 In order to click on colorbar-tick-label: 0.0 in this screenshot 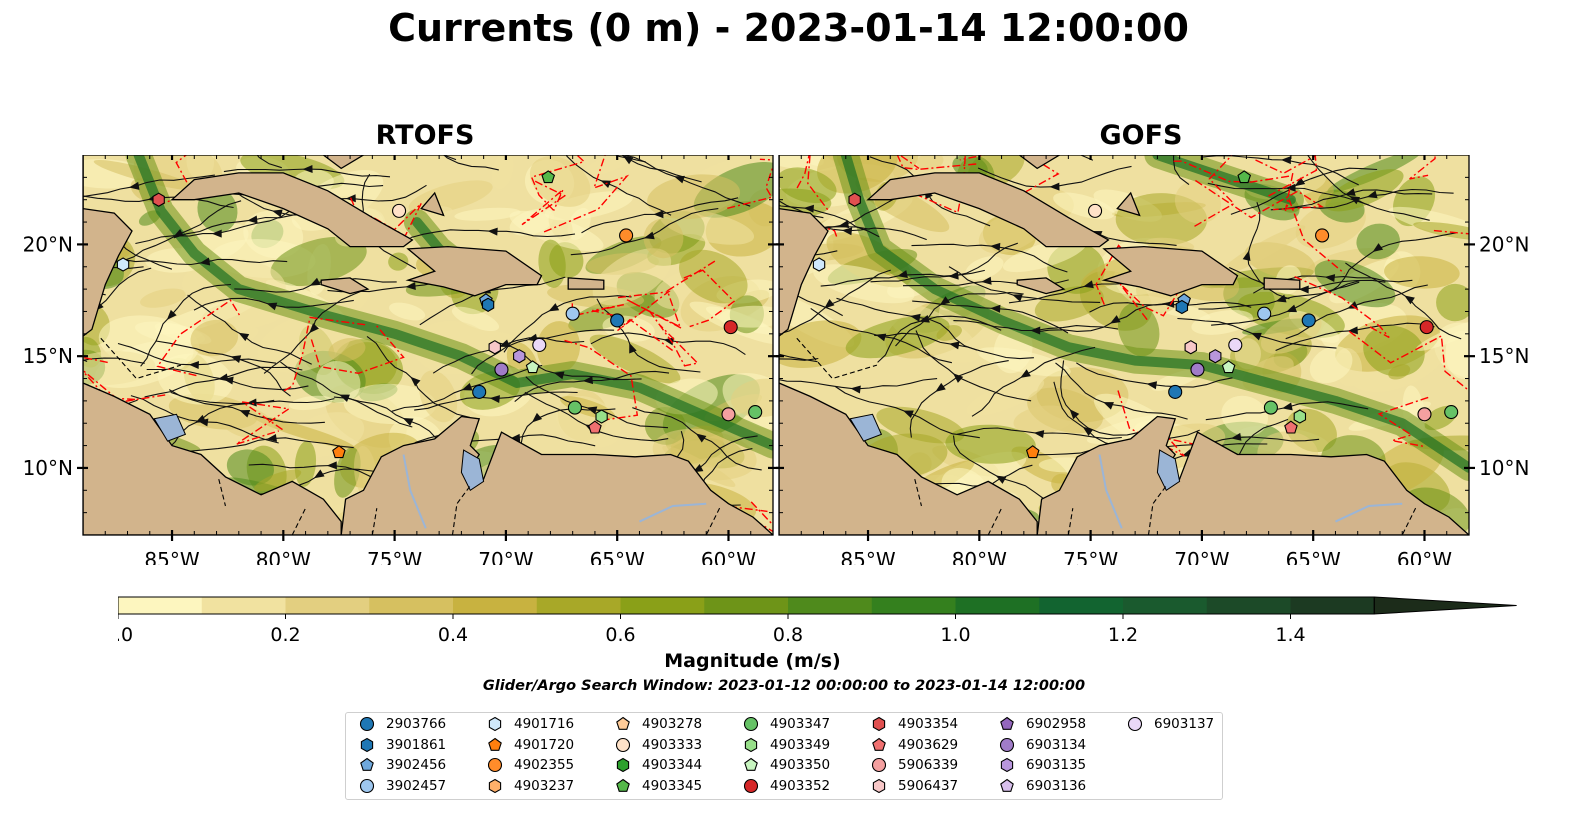, I will do `click(125, 635)`.